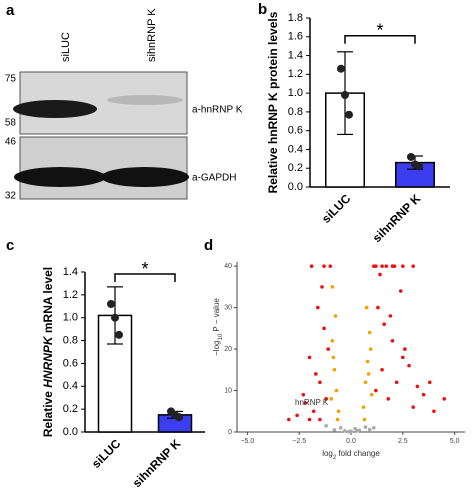 The height and width of the screenshot is (502, 474). What do you see at coordinates (145, 277) in the screenshot?
I see `significance-bracket` at bounding box center [145, 277].